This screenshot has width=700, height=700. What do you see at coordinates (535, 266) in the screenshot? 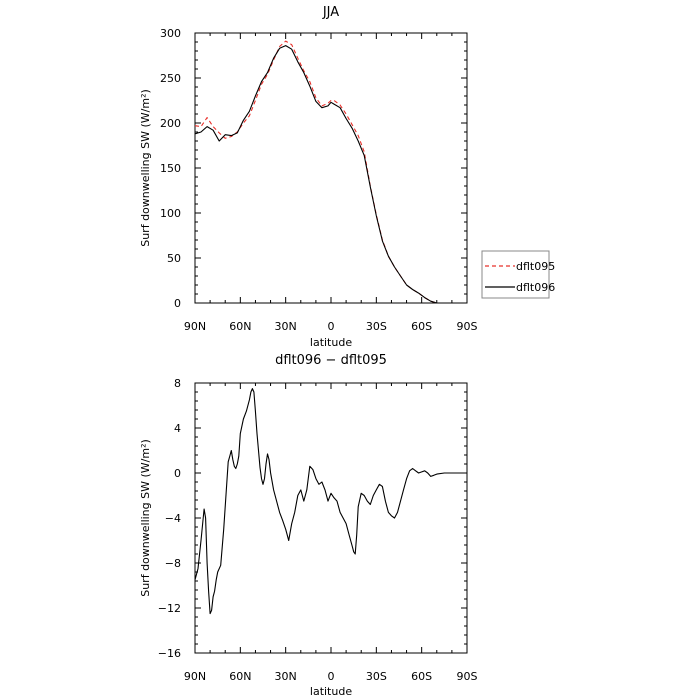
I see `legend-label-dflt095: dflt095` at bounding box center [535, 266].